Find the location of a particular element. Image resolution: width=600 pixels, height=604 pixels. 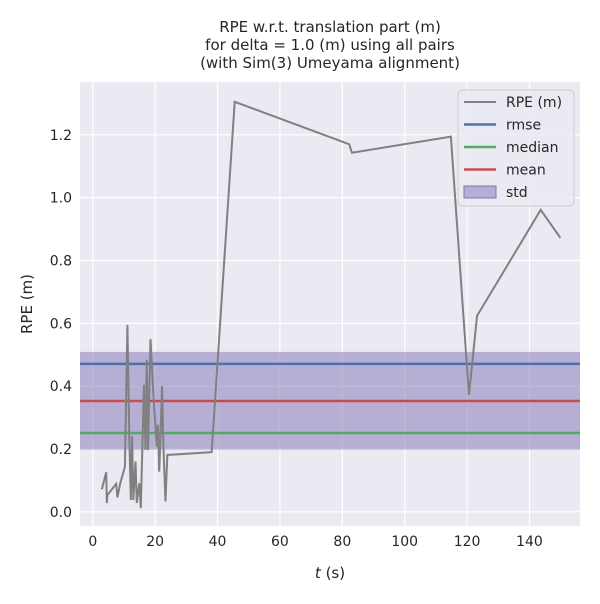

legend-swatch-std is located at coordinates (480, 192).